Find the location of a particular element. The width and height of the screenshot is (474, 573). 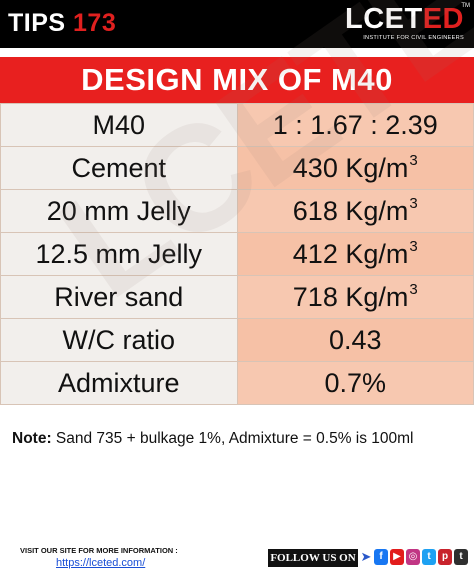

ingredient-label: W/C ratio is located at coordinates (119, 340).